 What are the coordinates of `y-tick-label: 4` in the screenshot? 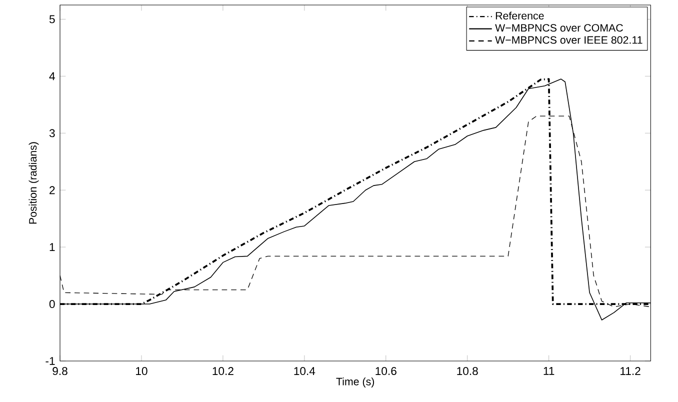 It's located at (52, 76).